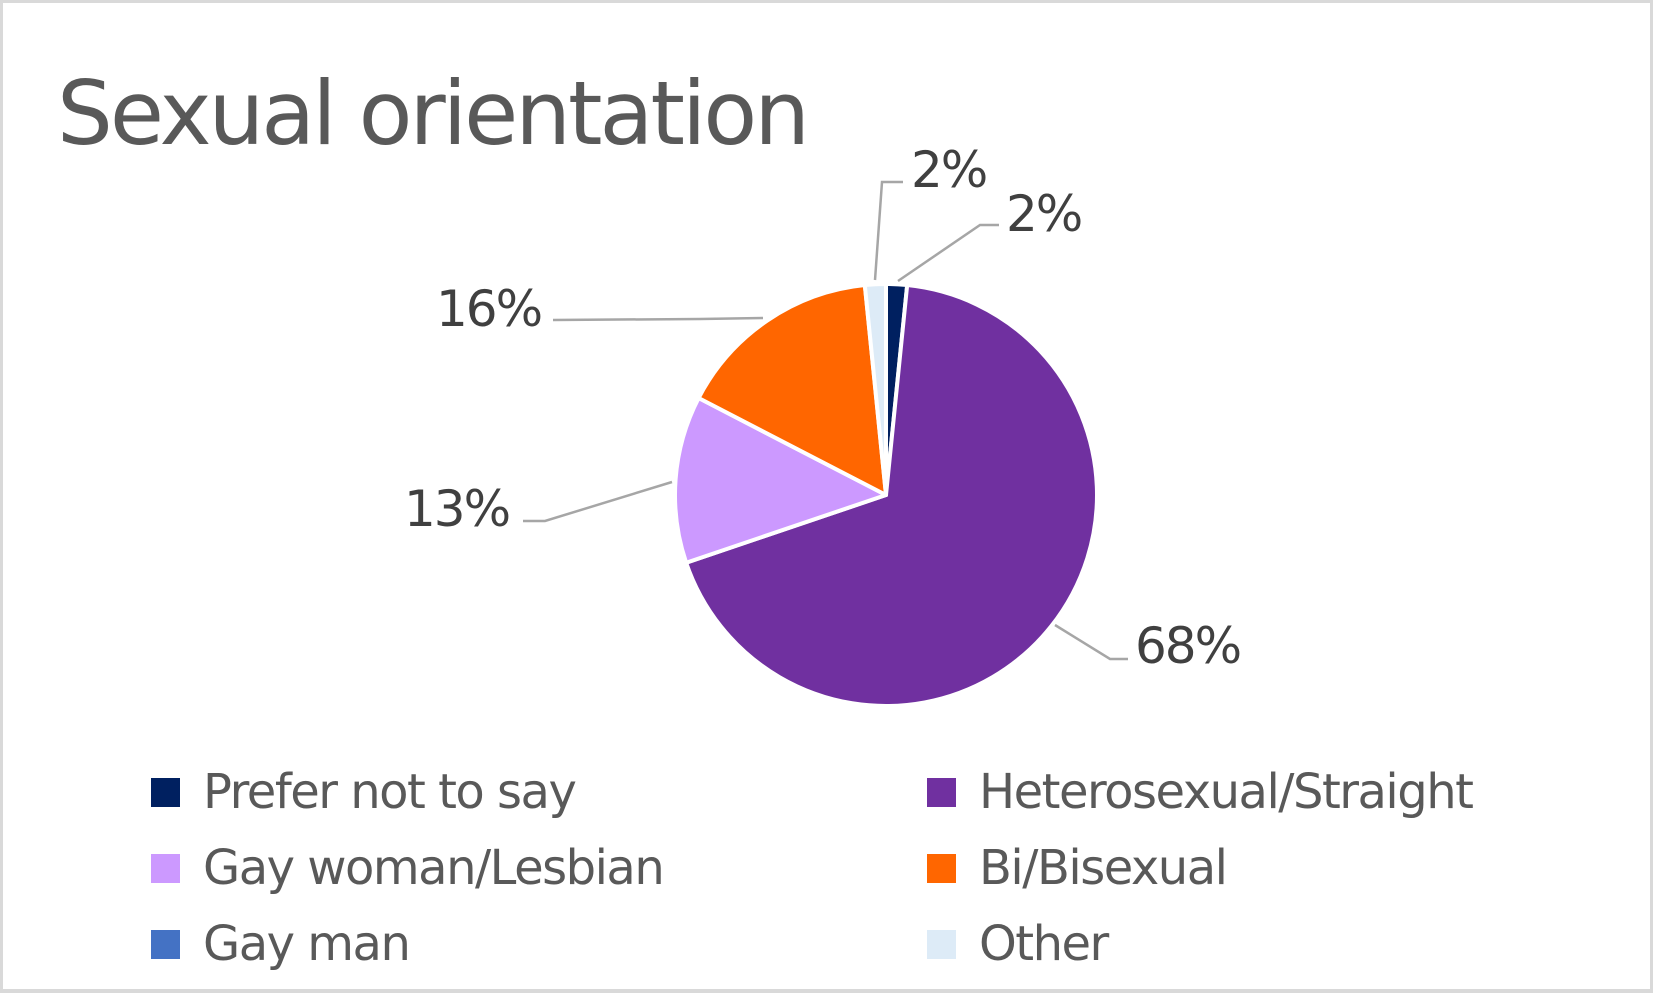  Describe the element at coordinates (408, 868) in the screenshot. I see `legend-item-lesbian: Gay woman/Lesbian` at that location.